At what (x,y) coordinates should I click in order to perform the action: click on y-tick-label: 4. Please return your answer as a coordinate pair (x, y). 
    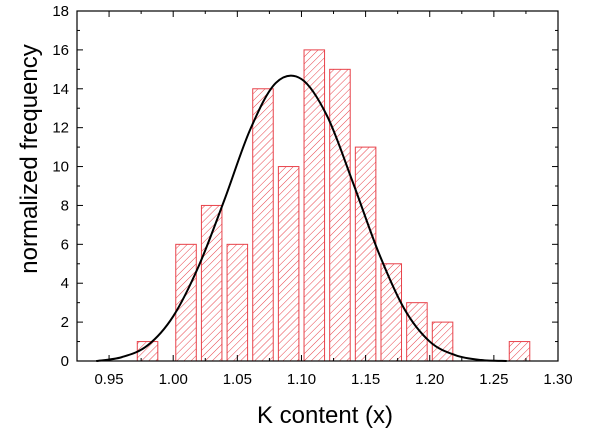
    Looking at the image, I should click on (65, 283).